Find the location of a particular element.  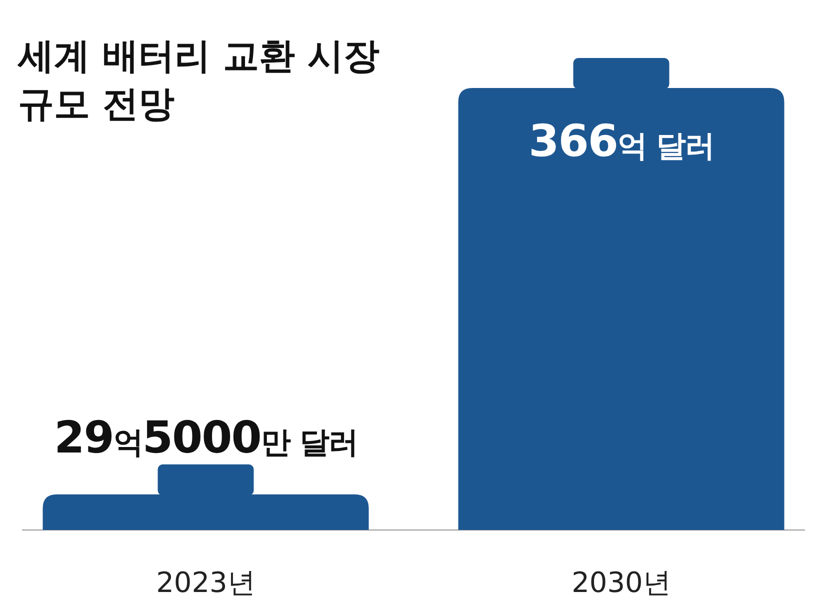

title: 세계 배터리 교환 시장 규모 전망 is located at coordinates (199, 80).